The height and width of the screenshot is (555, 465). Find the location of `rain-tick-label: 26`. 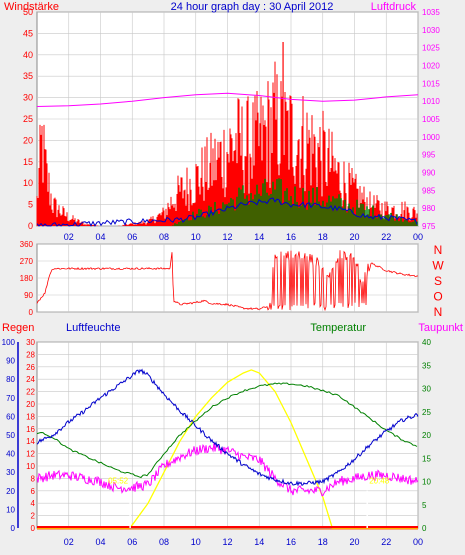

rain-tick-label: 26 is located at coordinates (30, 367).